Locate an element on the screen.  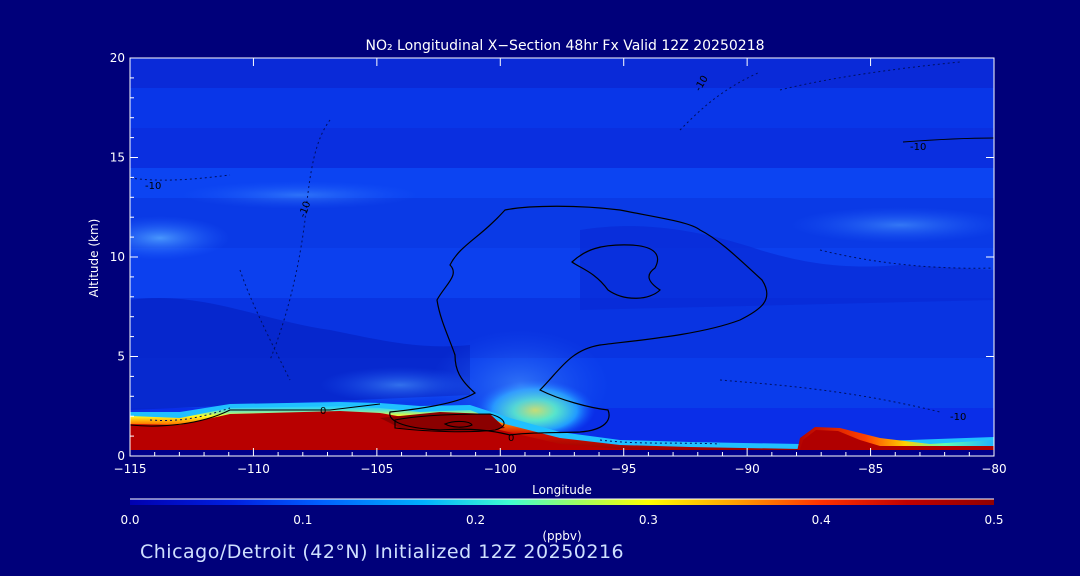
colorbar is located at coordinates (562, 502).